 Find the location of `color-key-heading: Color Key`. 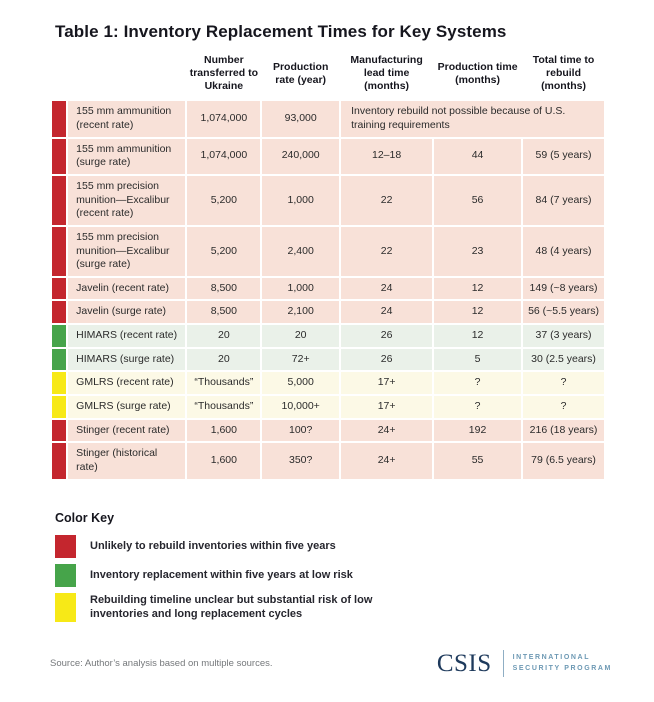

color-key-heading: Color Key is located at coordinates (85, 517).